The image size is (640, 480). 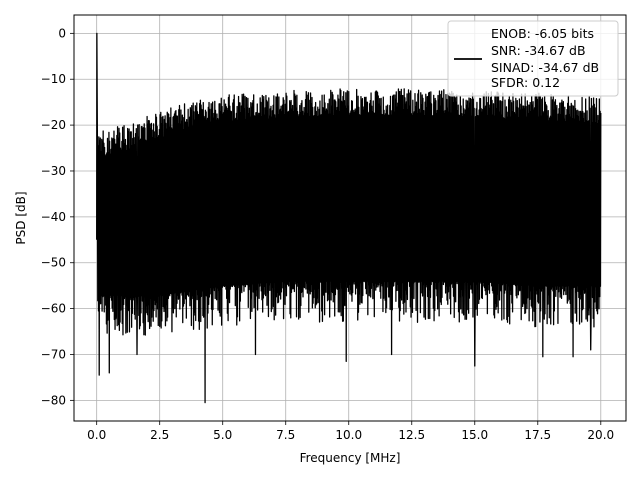 What do you see at coordinates (53, 263) in the screenshot?
I see `y-tick-label: −50` at bounding box center [53, 263].